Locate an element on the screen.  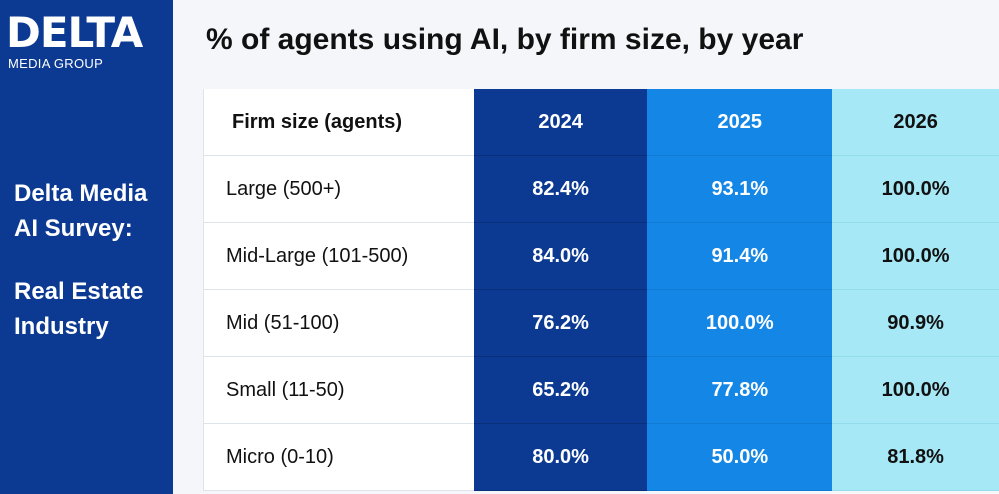
cell-2024: 76.2% is located at coordinates (560, 323).